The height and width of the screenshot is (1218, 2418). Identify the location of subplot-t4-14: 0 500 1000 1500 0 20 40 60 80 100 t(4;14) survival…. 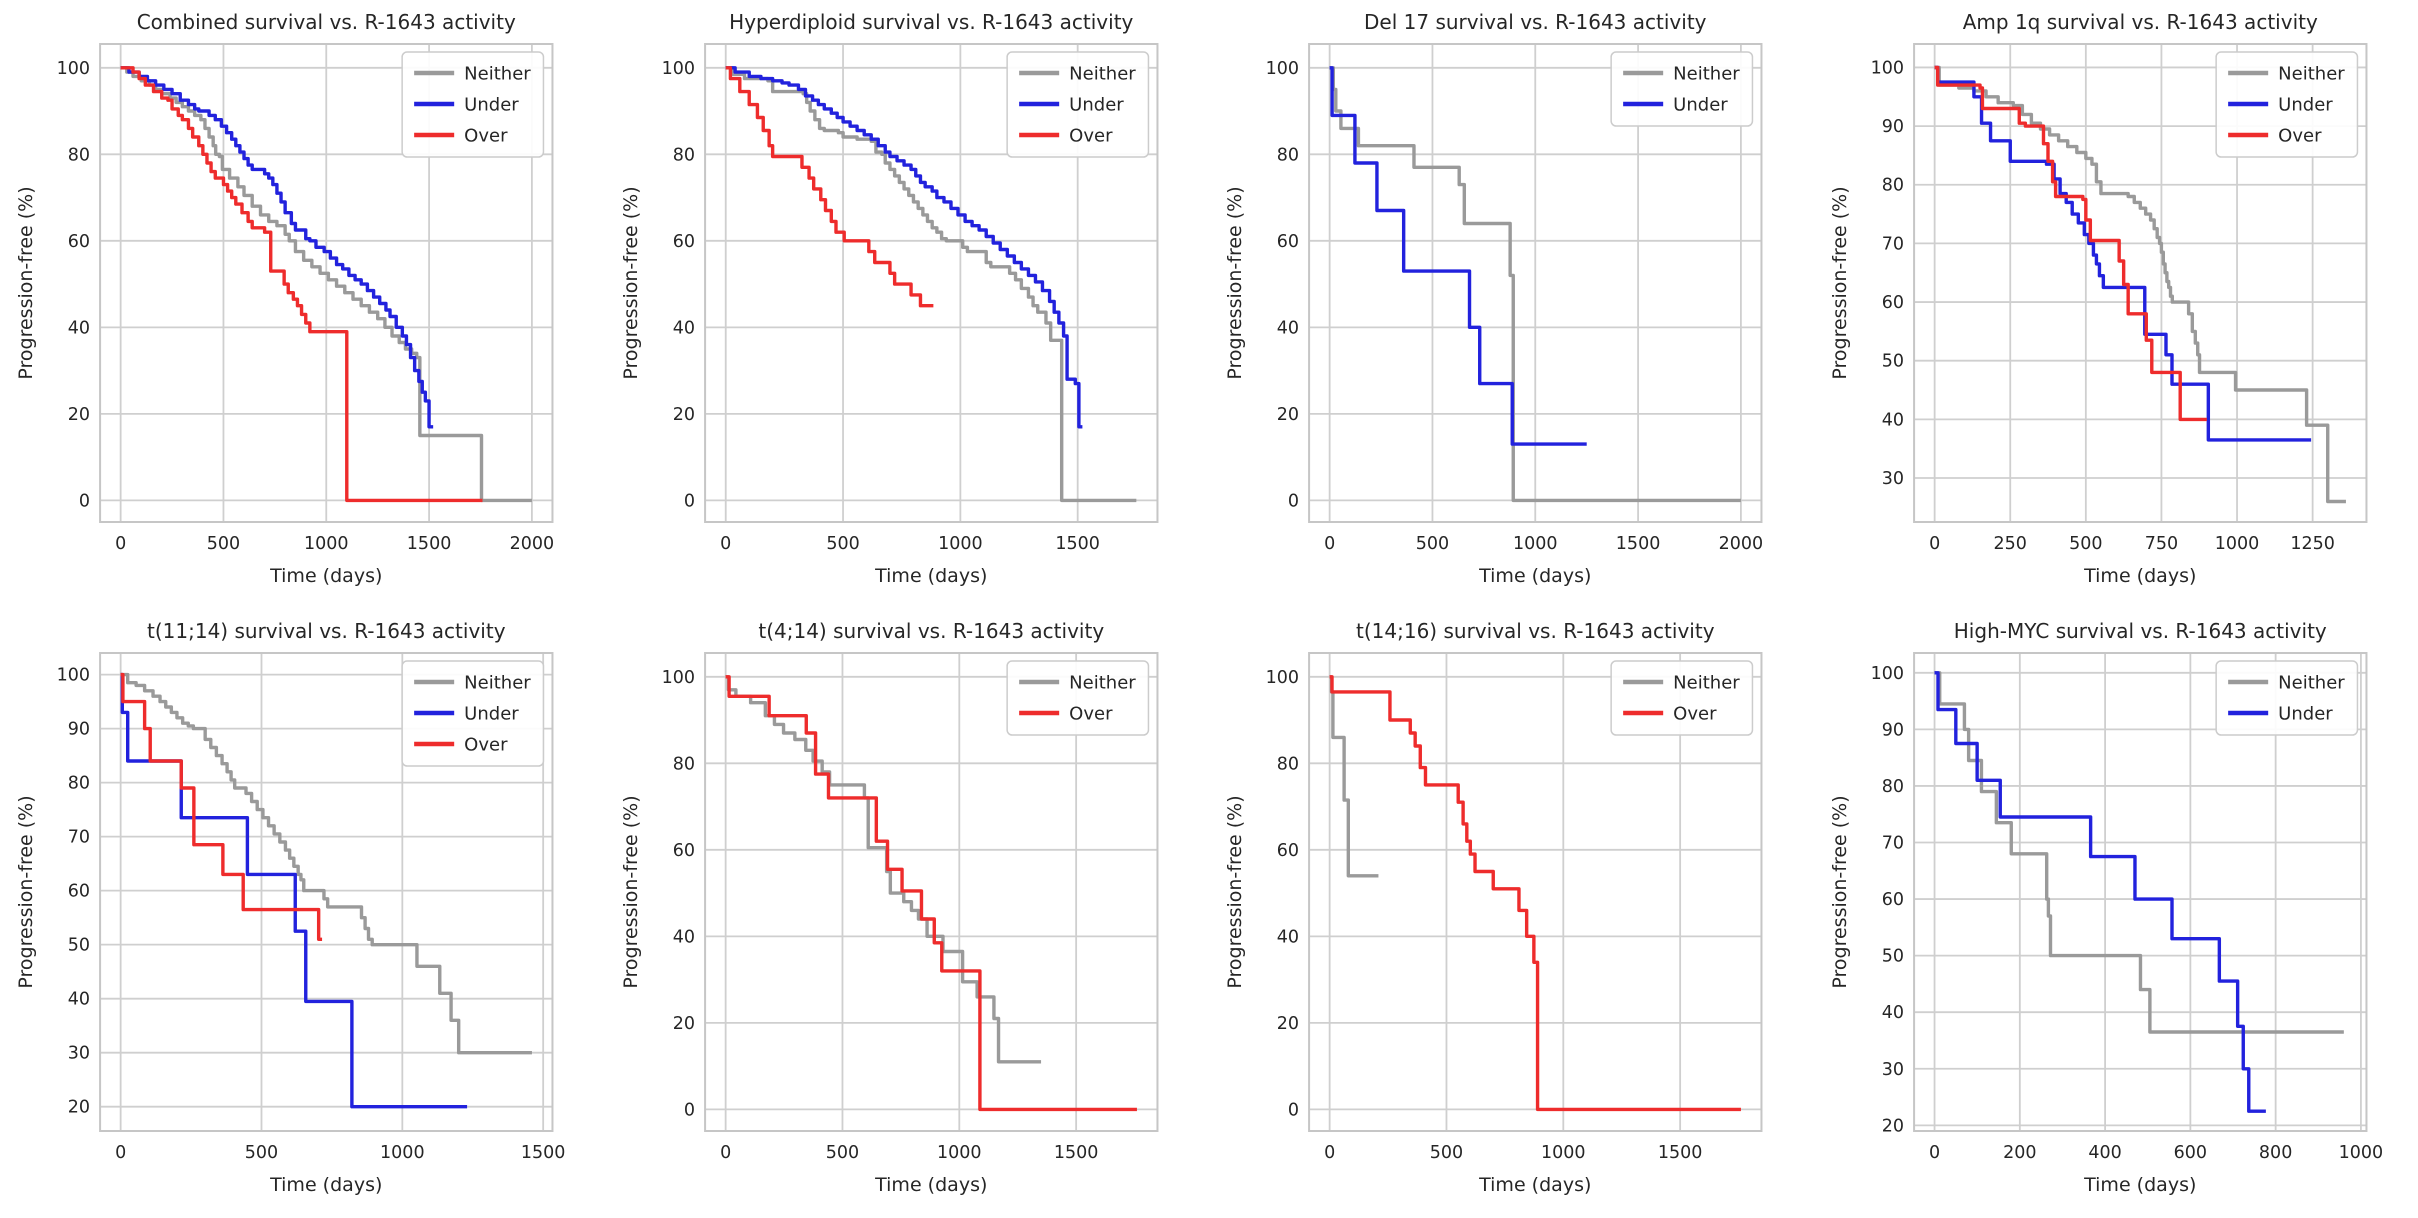
(907, 913).